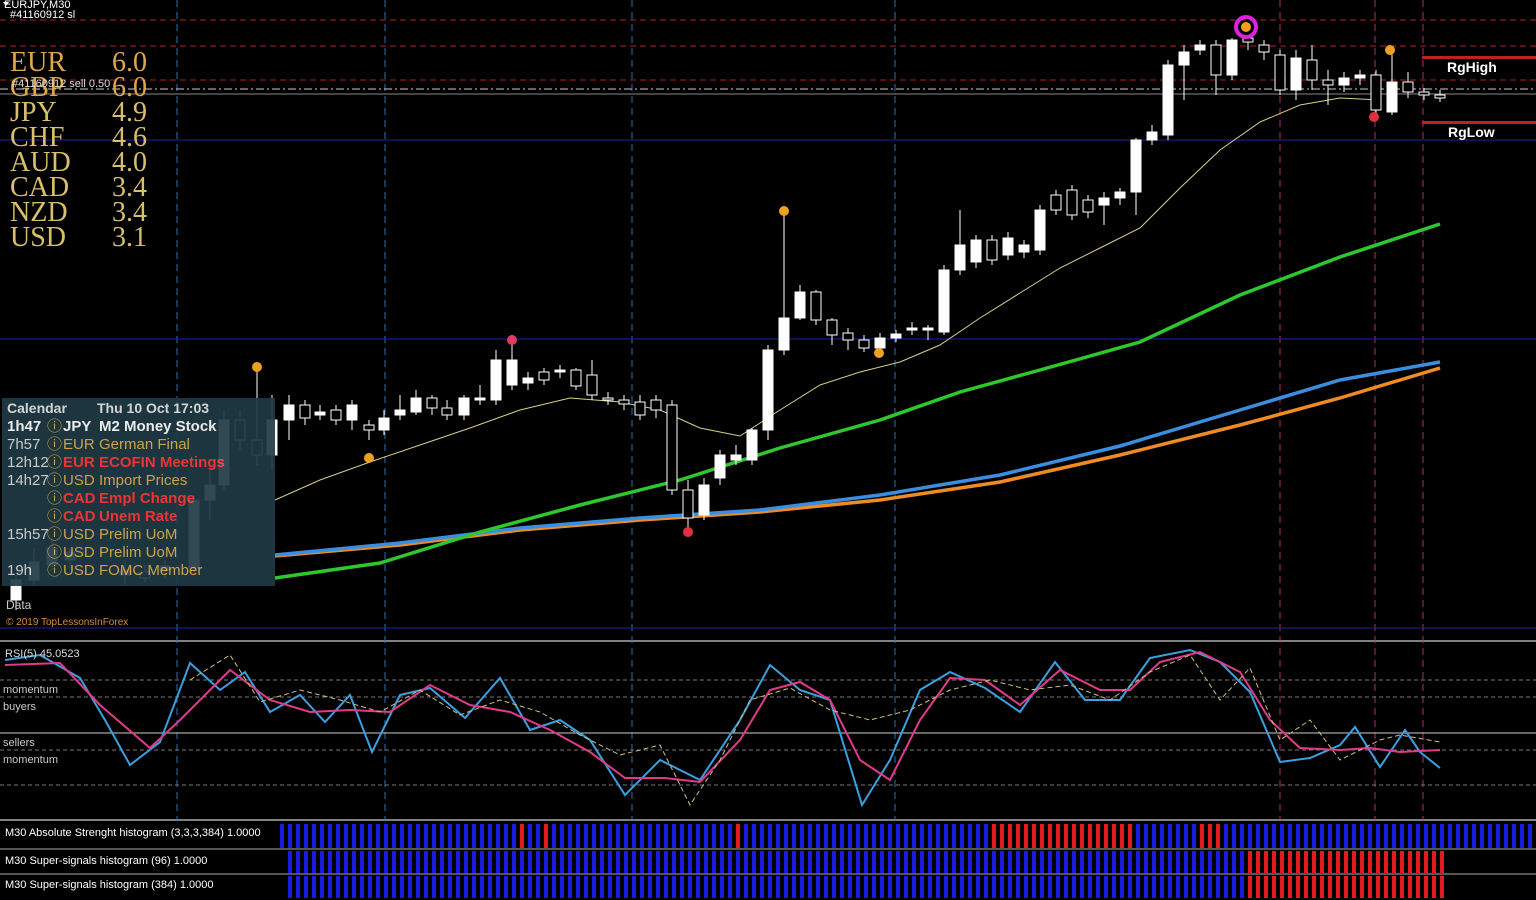 This screenshot has width=1536, height=900. What do you see at coordinates (77, 426) in the screenshot?
I see `event-currency: JPY` at bounding box center [77, 426].